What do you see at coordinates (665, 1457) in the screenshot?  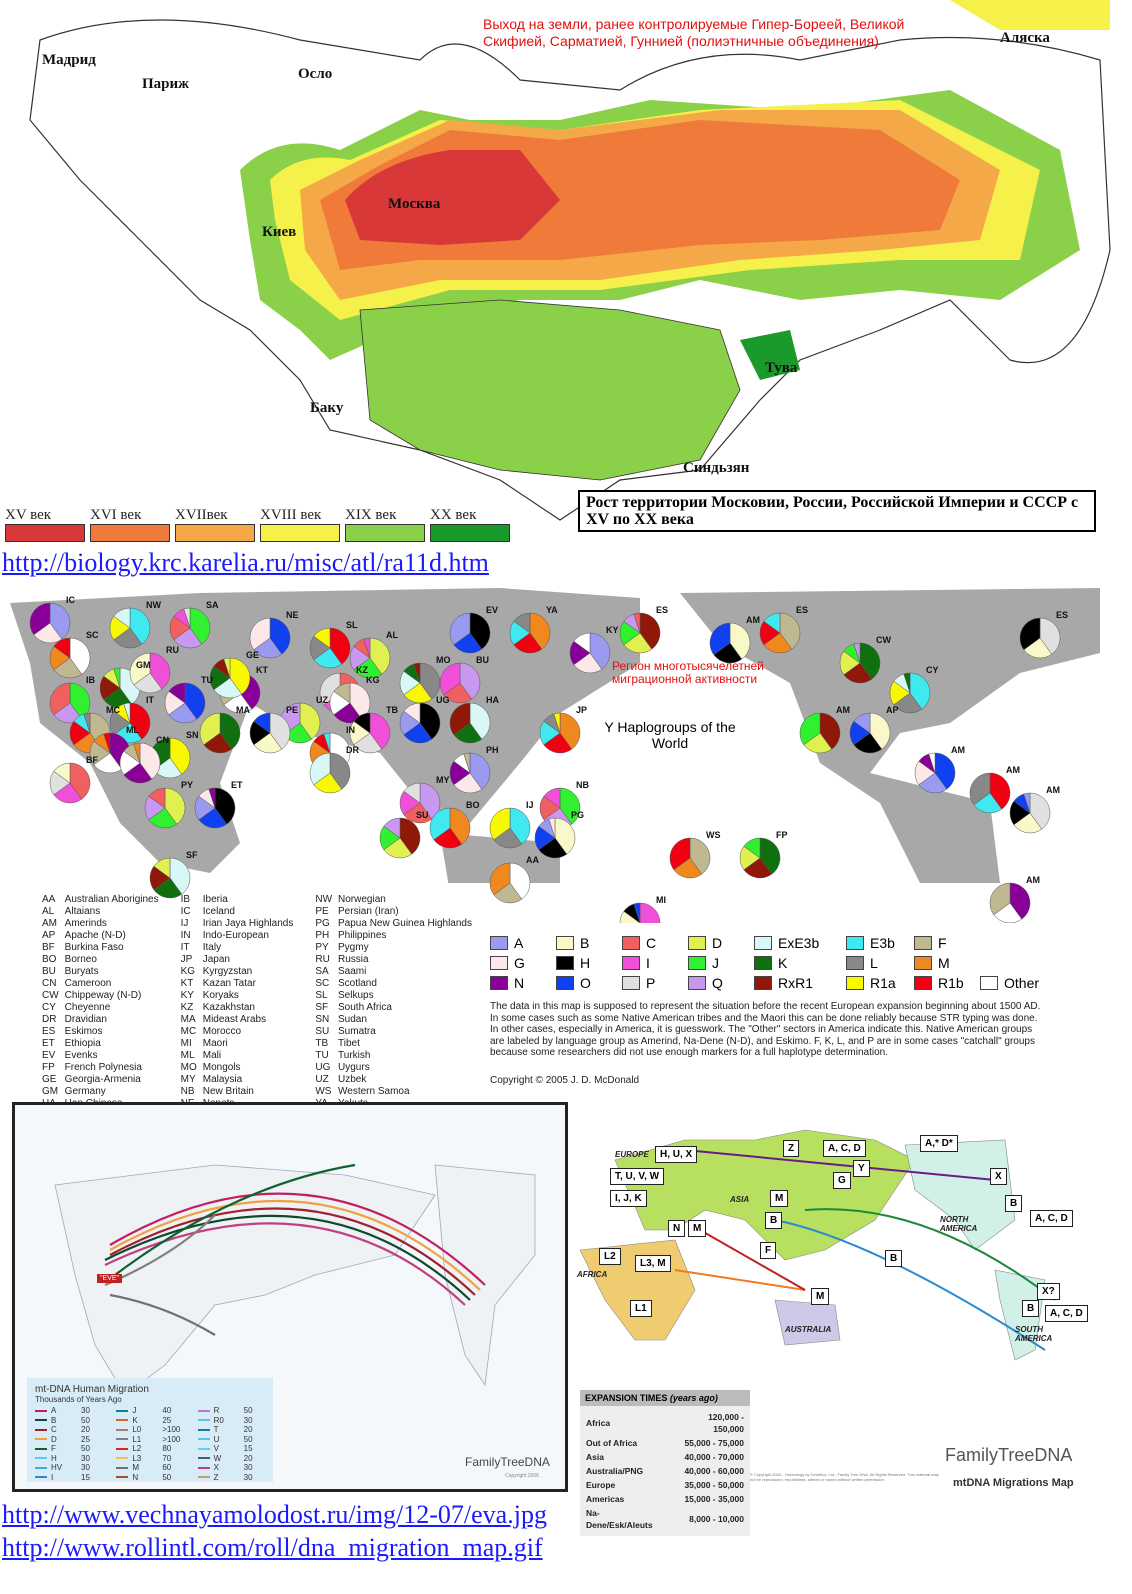 I see `expansion-row: Asia 40,000 - 70,000` at bounding box center [665, 1457].